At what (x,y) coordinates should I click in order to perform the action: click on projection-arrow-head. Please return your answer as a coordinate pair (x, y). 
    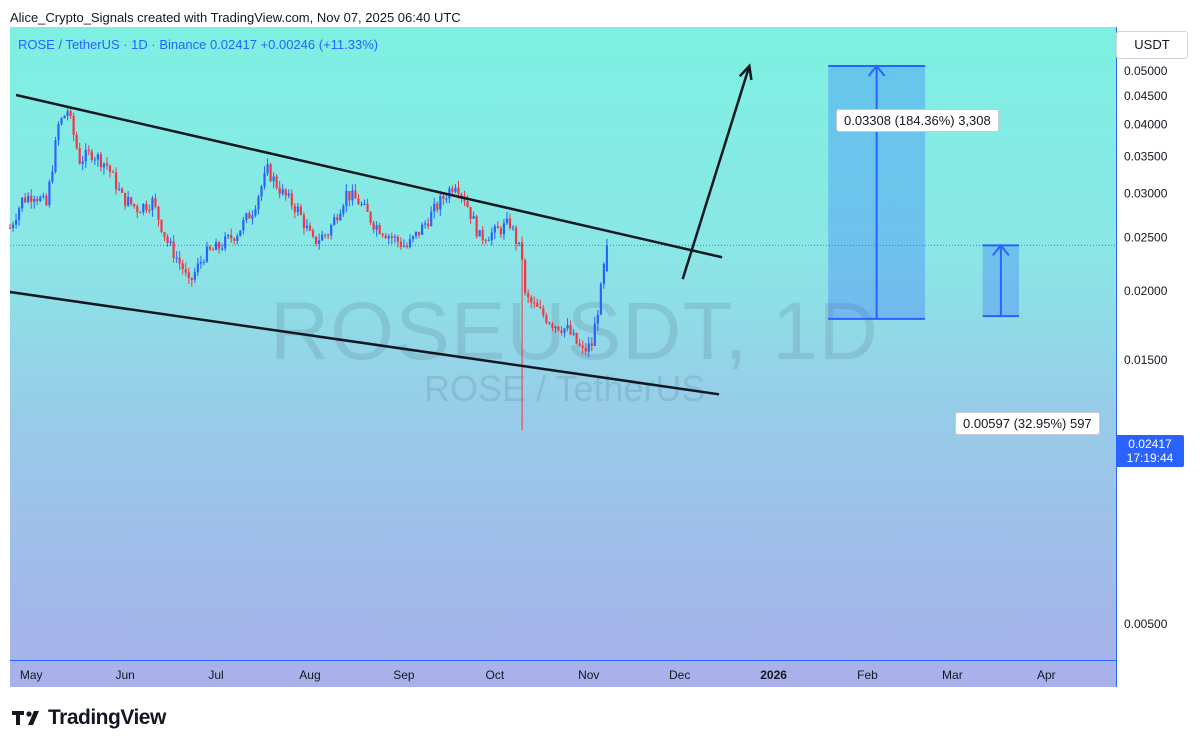
    Looking at the image, I should click on (745, 72).